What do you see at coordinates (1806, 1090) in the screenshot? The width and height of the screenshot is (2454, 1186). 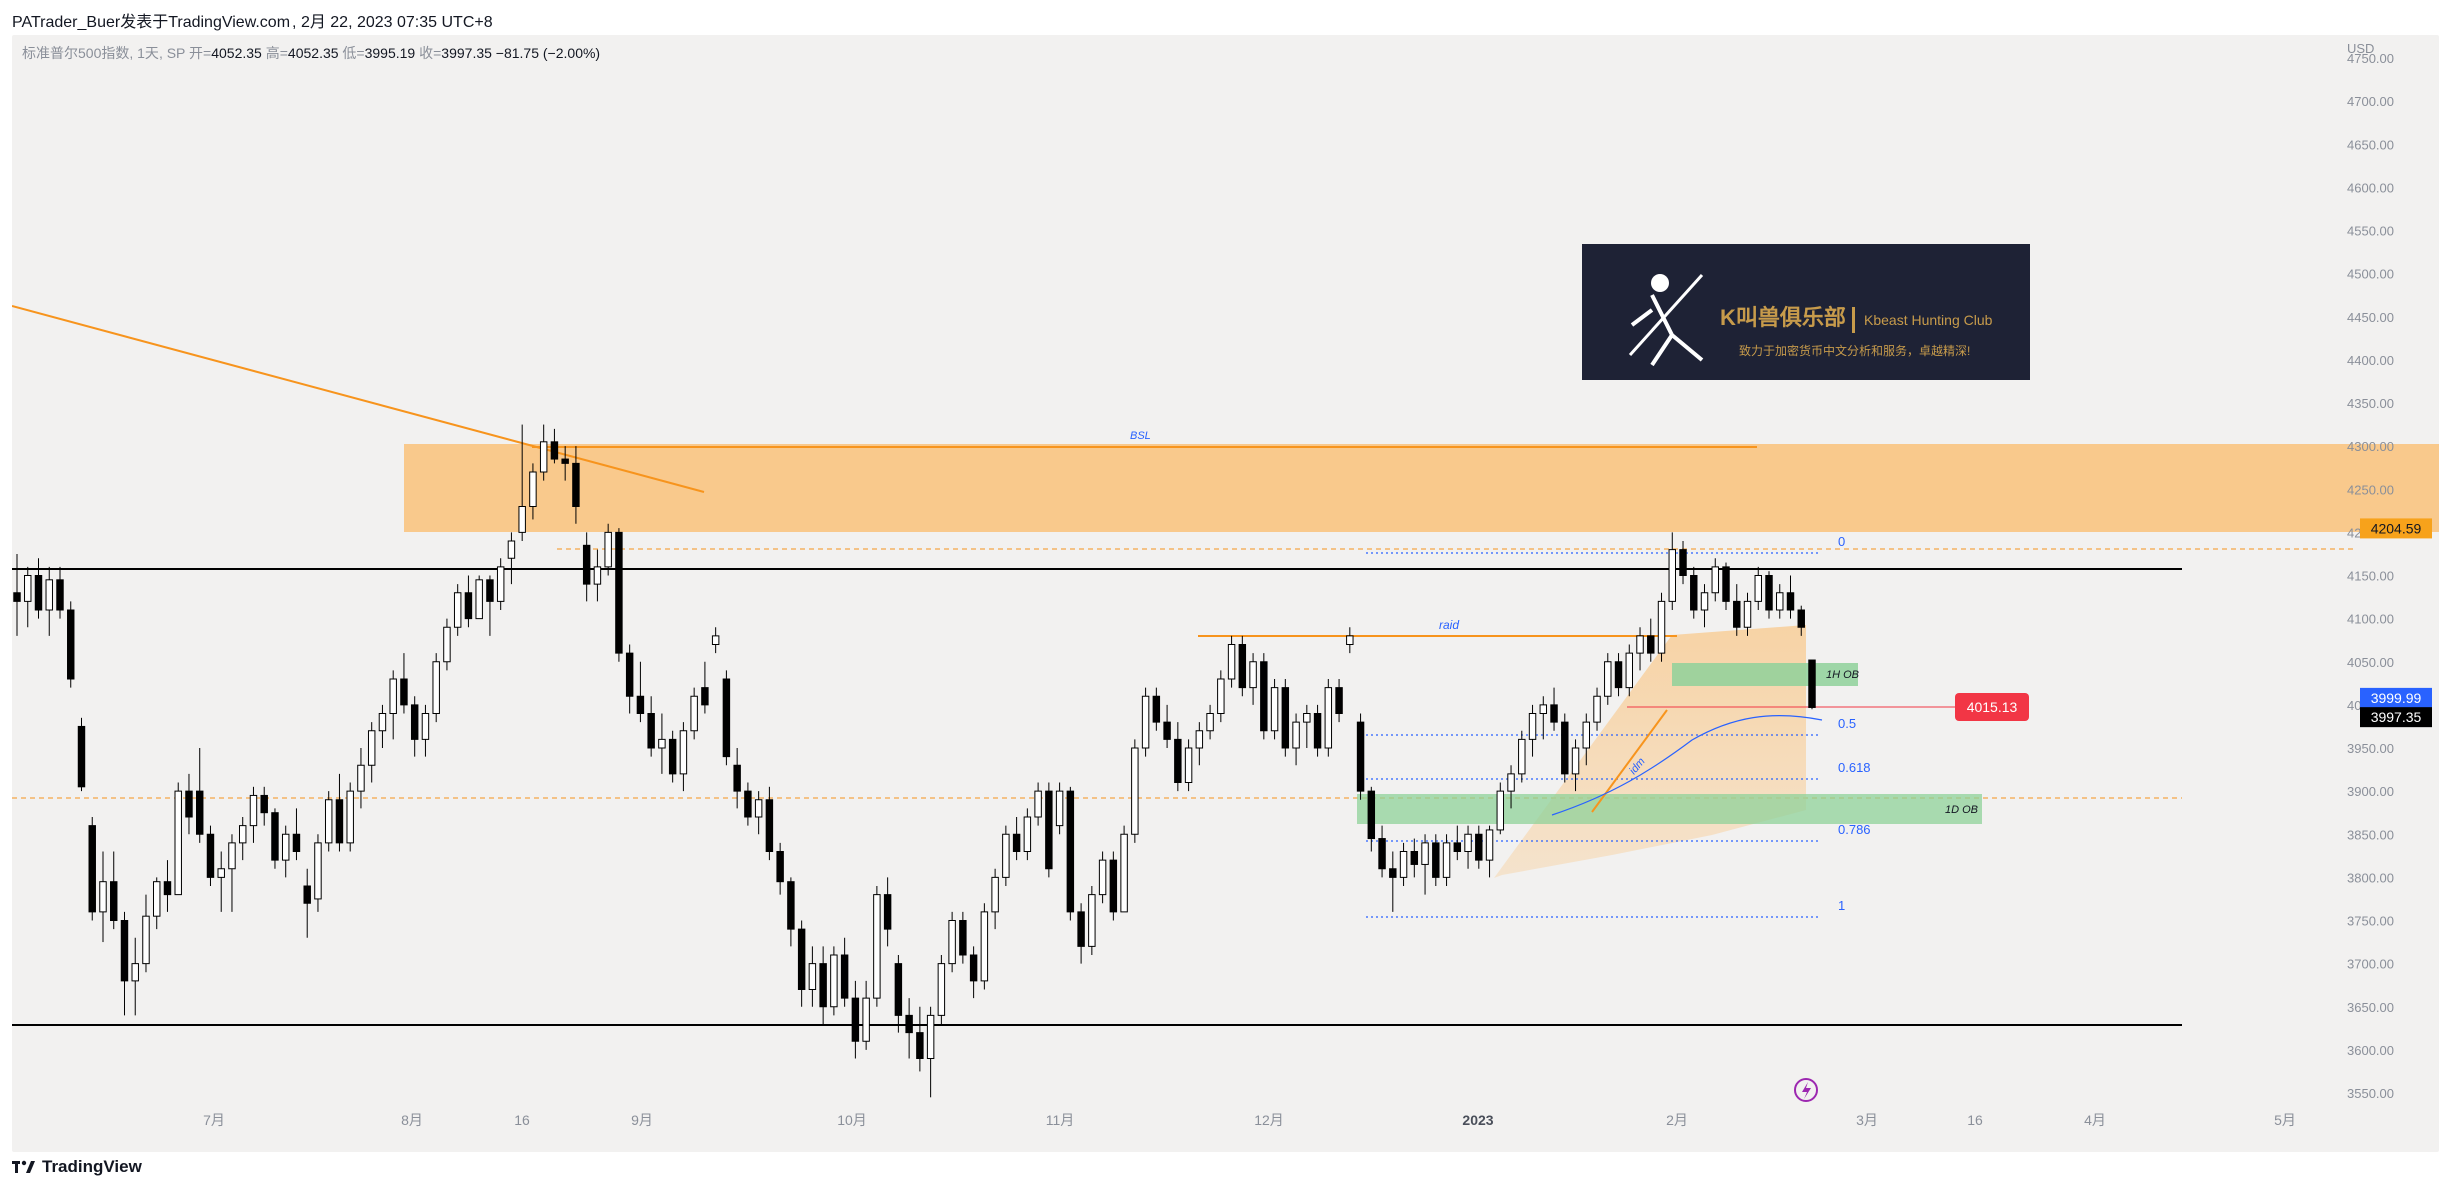 I see `lightning-icon` at bounding box center [1806, 1090].